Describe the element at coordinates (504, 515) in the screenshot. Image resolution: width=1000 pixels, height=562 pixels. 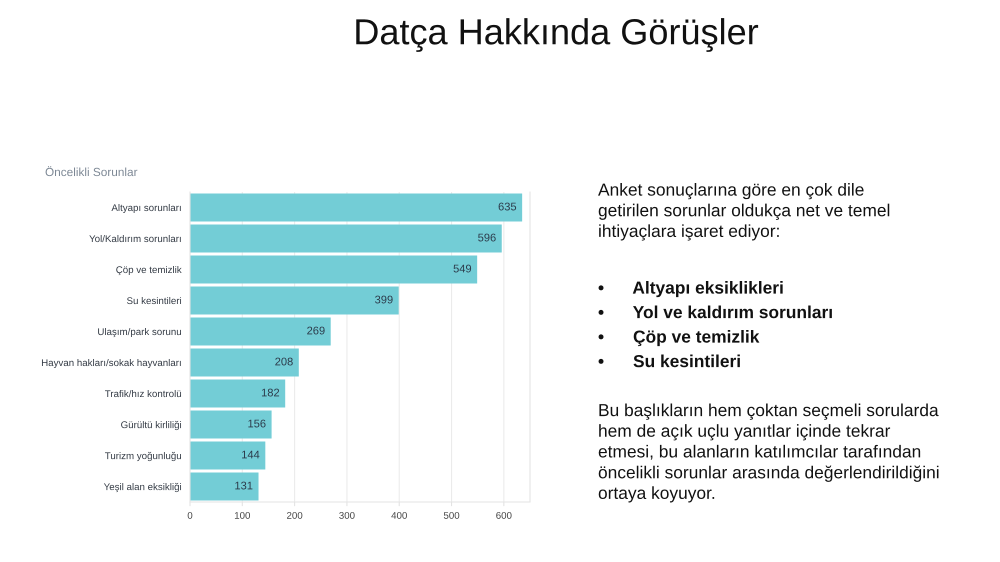
I see `x-tick-label: 600` at that location.